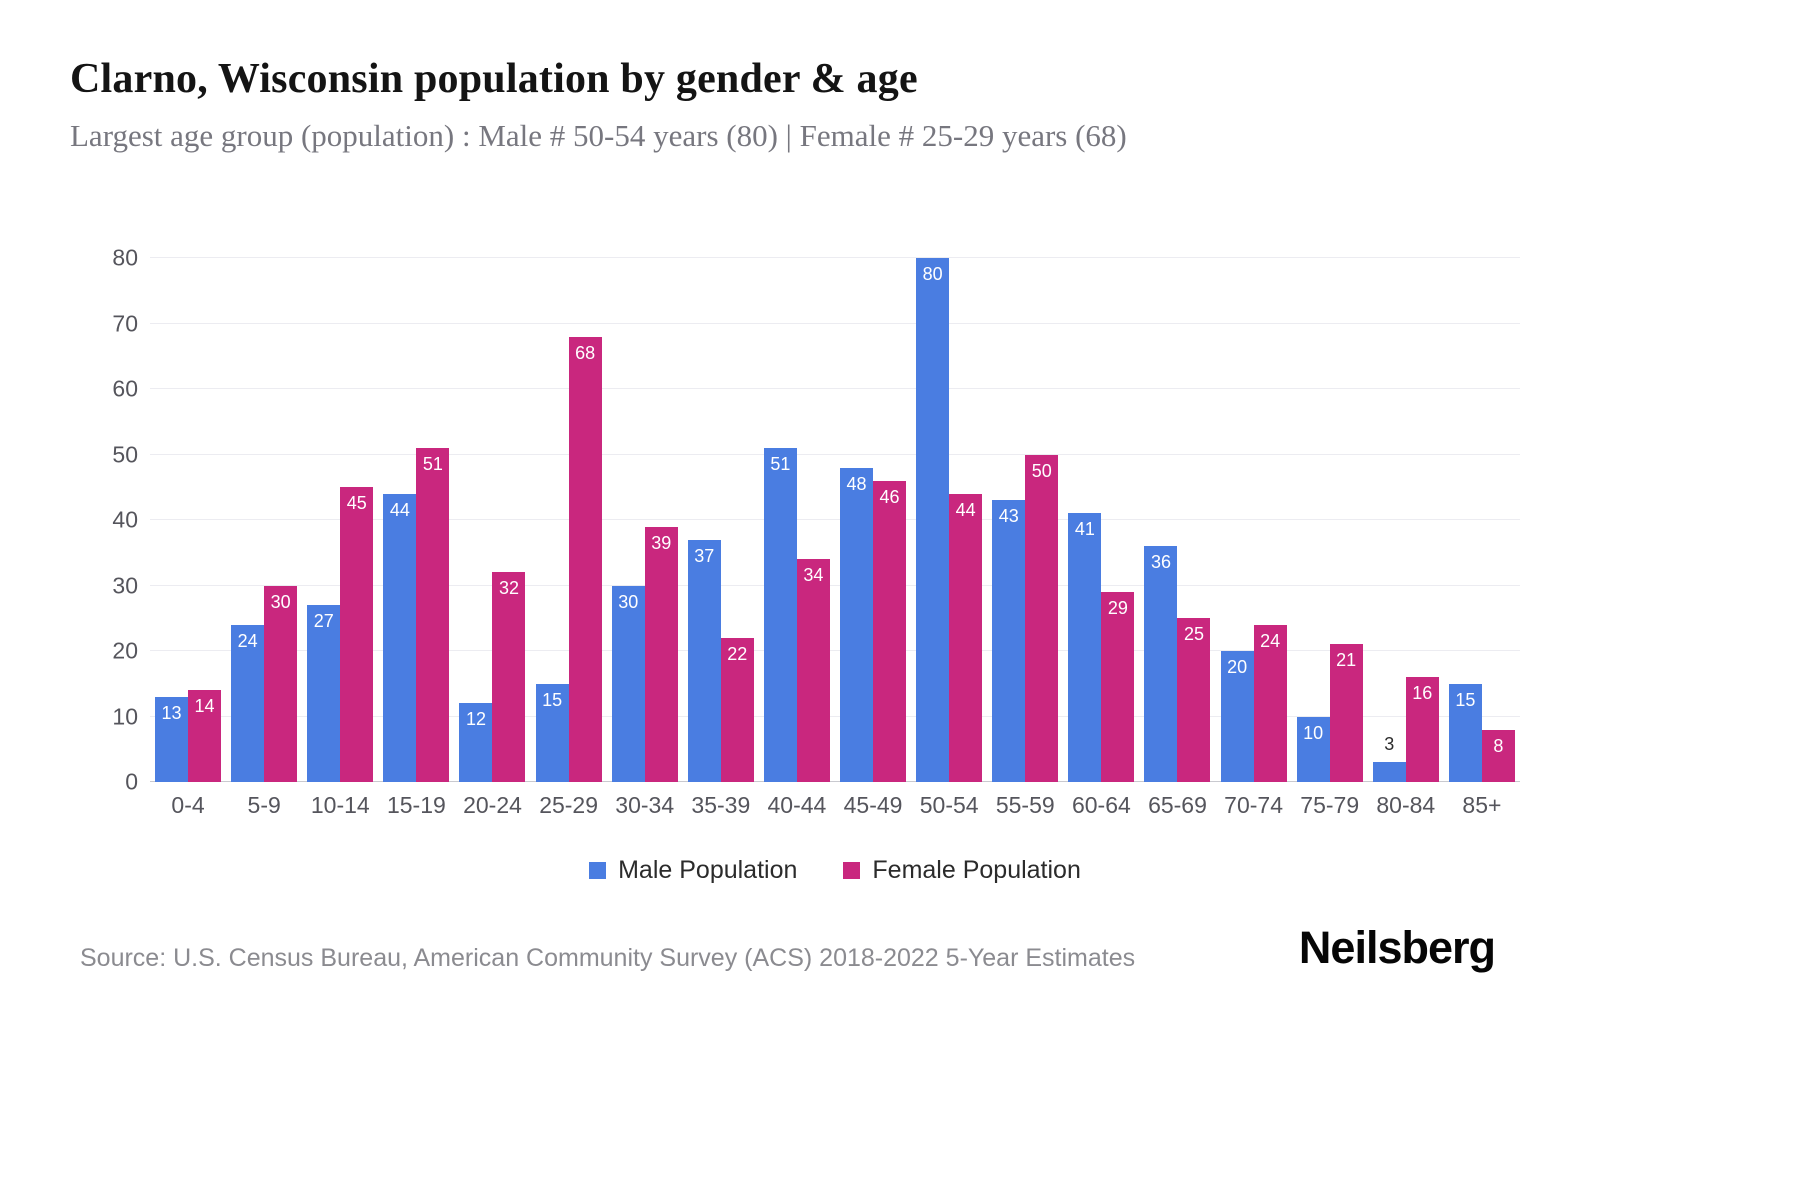  I want to click on bar-group-80-84: 3 16, so click(1406, 520).